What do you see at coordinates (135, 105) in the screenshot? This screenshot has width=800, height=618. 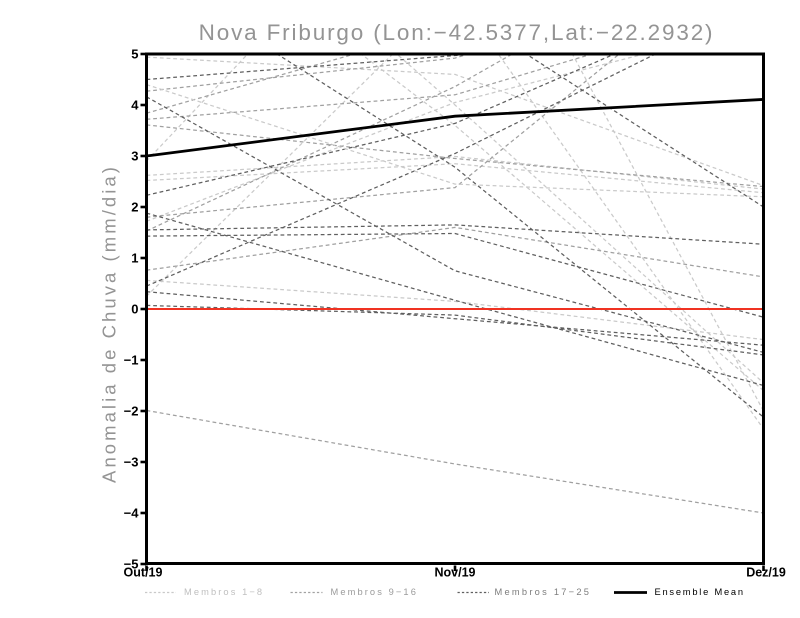 I see `svg-text: 4` at bounding box center [135, 105].